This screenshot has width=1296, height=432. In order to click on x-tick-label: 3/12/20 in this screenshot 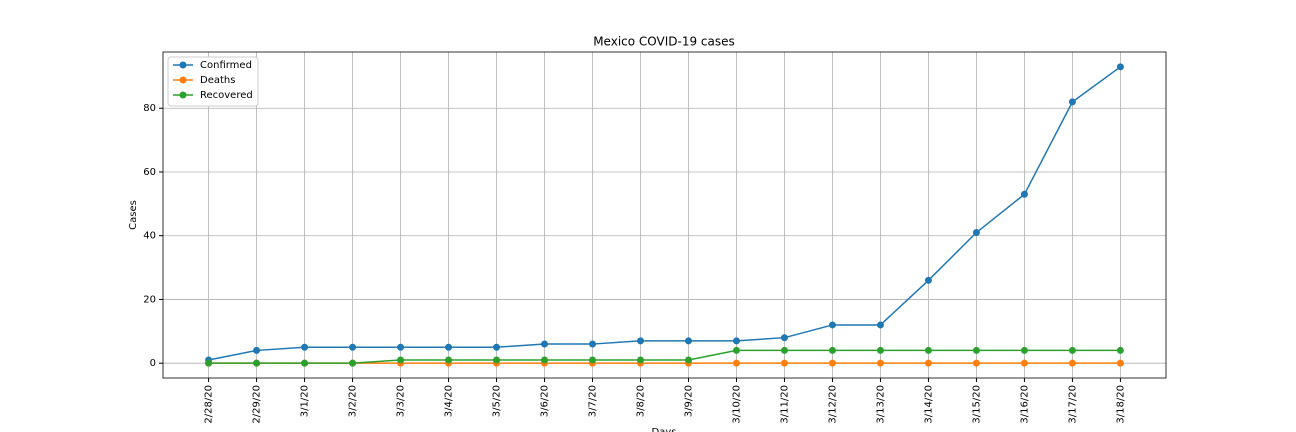, I will do `click(832, 404)`.